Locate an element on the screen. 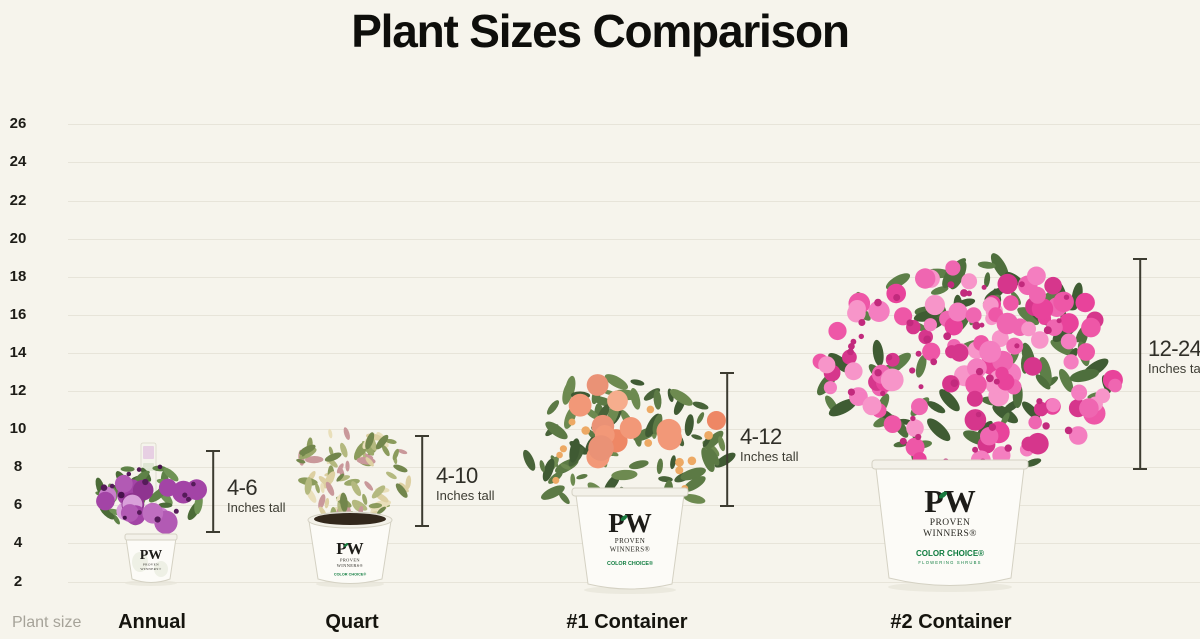 The image size is (1200, 639). category-label-quart: Quart is located at coordinates (352, 622).